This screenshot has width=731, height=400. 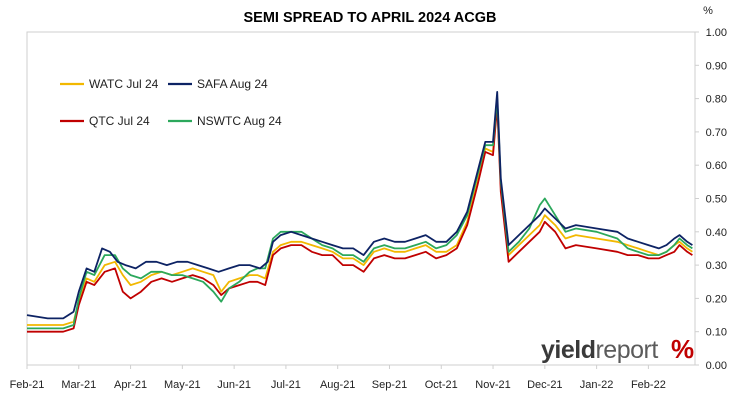 I want to click on y-tick-label: 0.70, so click(x=716, y=133).